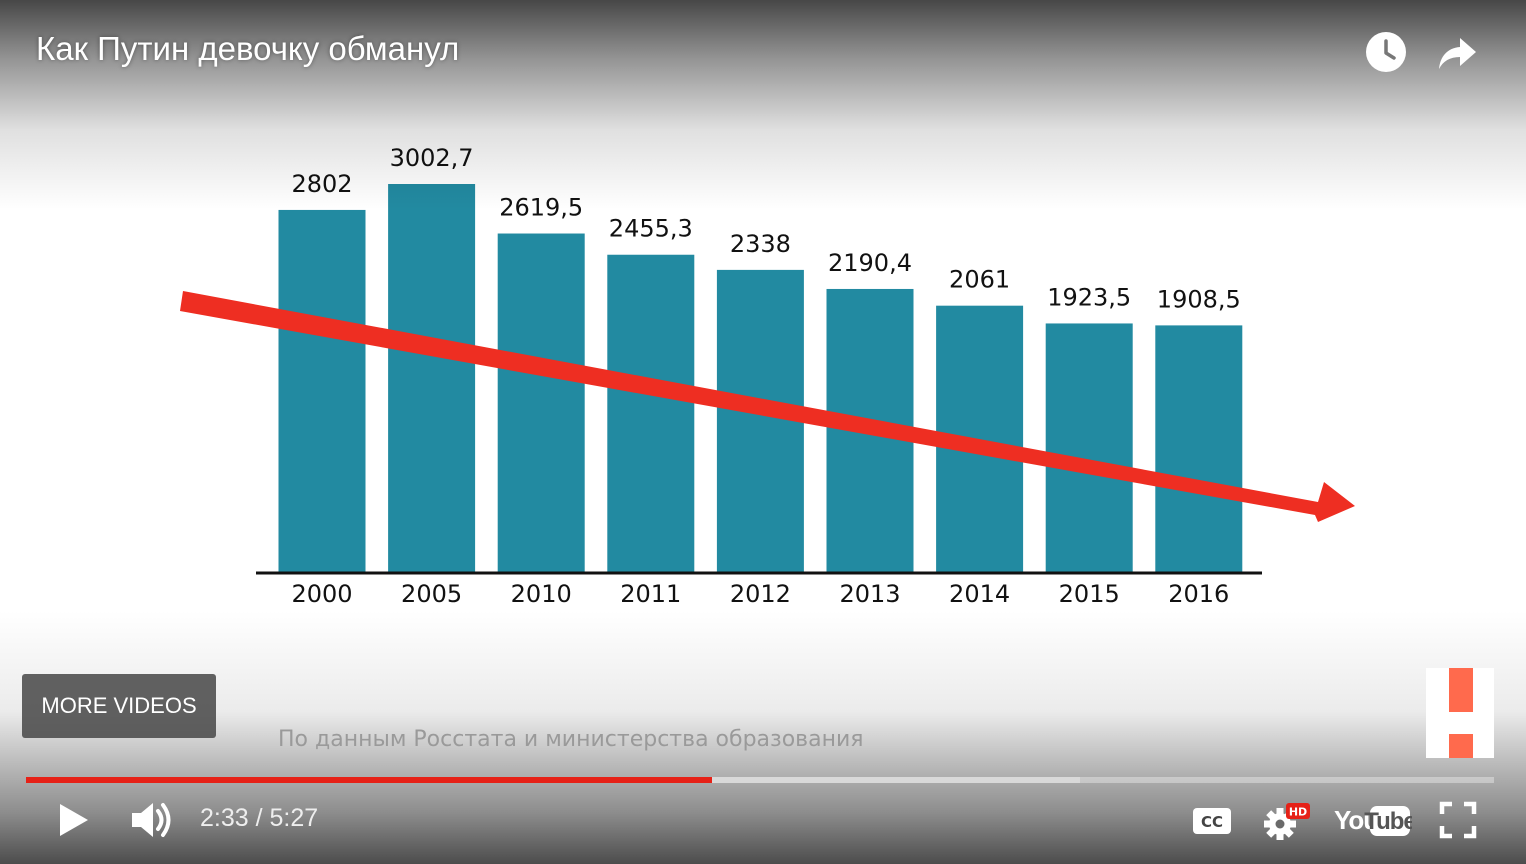 The width and height of the screenshot is (1526, 864). What do you see at coordinates (541, 208) in the screenshot?
I see `value-label-2010: 2619,5` at bounding box center [541, 208].